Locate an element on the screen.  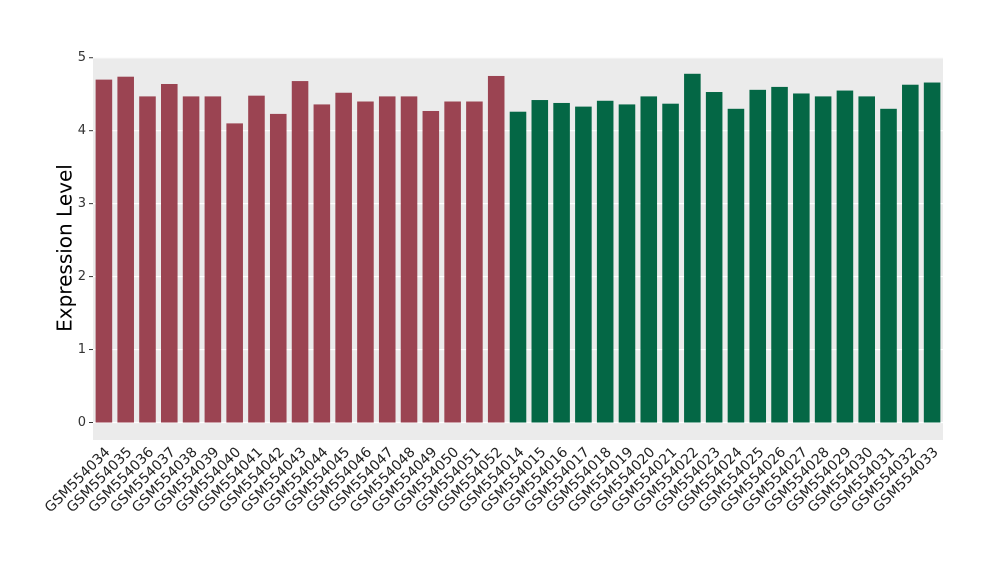
y-axis-label: Expression Level is located at coordinates (65, 248).